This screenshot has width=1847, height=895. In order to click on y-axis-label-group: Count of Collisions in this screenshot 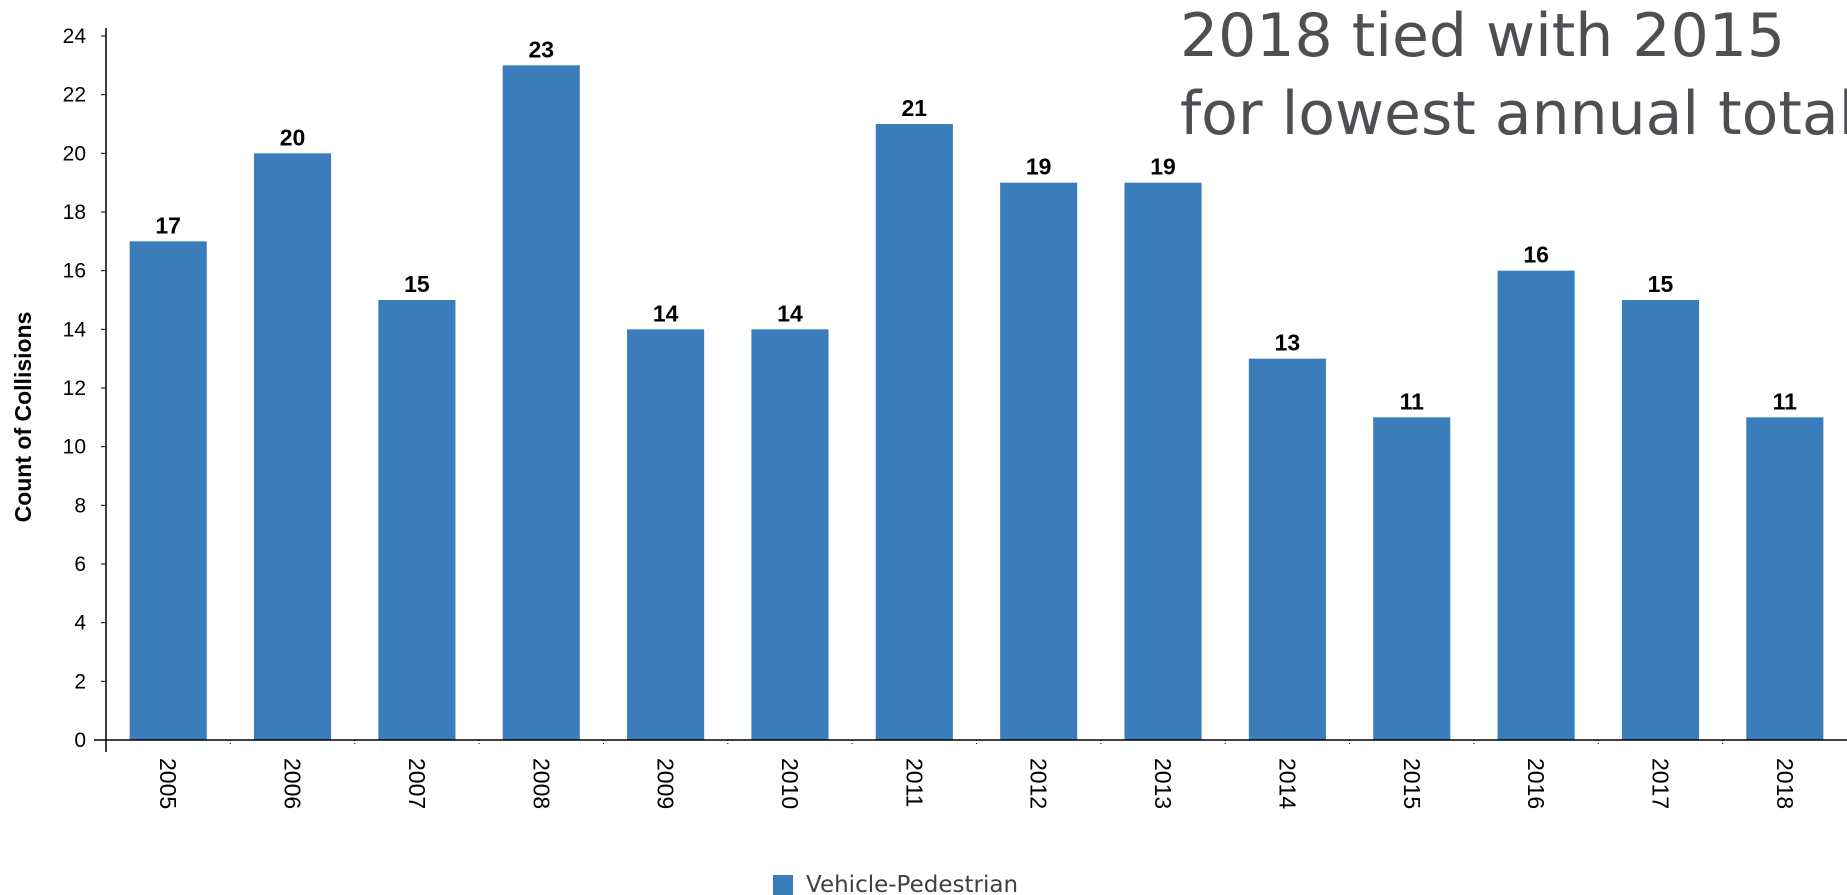, I will do `click(23, 417)`.